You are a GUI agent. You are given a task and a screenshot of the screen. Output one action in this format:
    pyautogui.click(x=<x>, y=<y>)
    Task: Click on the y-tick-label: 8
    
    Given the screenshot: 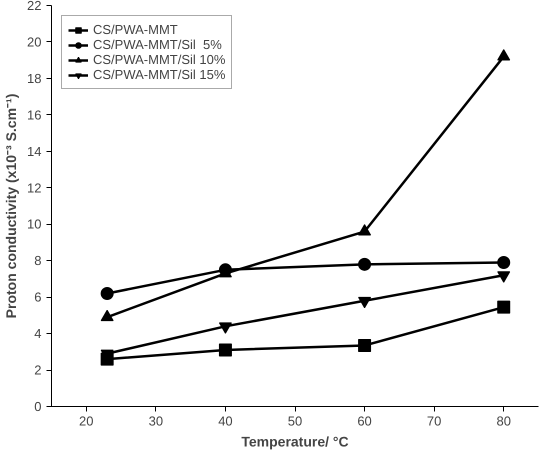 What is the action you would take?
    pyautogui.click(x=38, y=260)
    